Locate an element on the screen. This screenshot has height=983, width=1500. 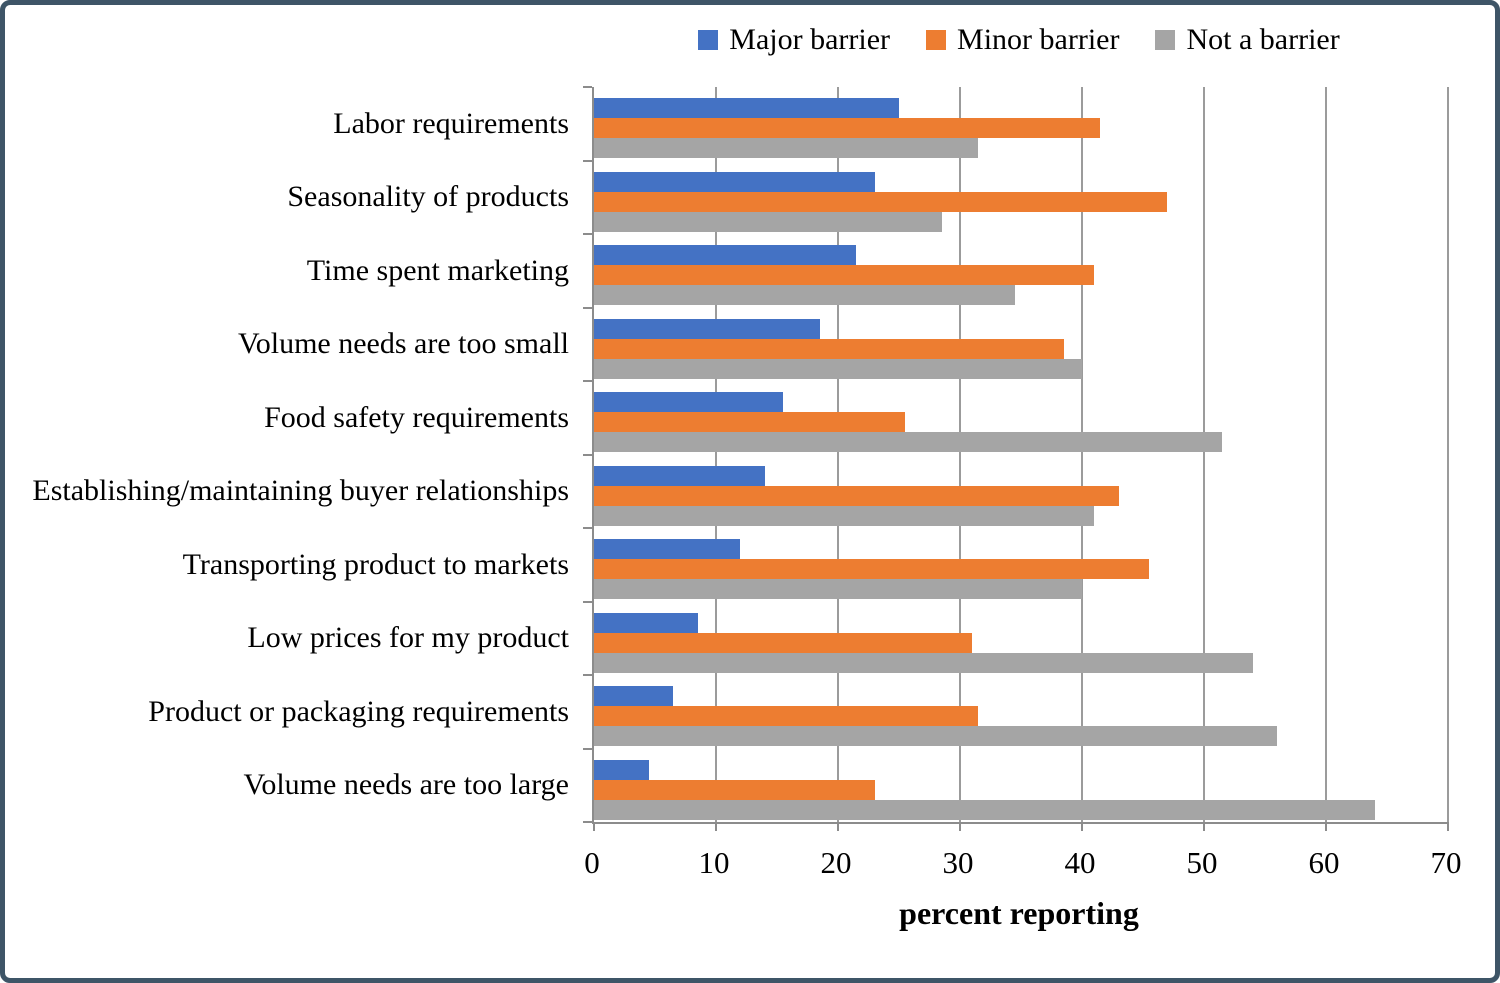
legend-item-major-barrier: Major barrier is located at coordinates (794, 40).